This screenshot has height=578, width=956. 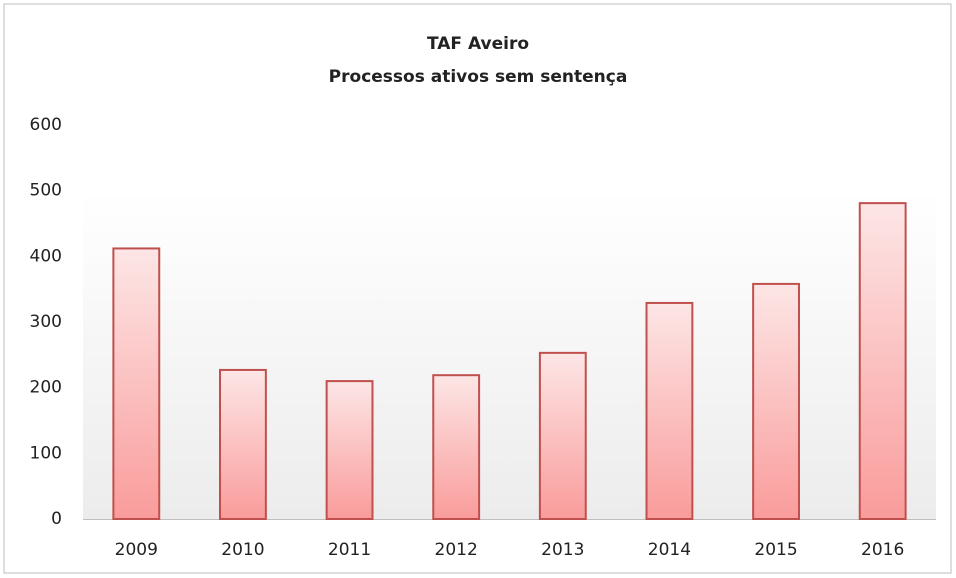 What do you see at coordinates (136, 550) in the screenshot?
I see `x-tick-label: 2009` at bounding box center [136, 550].